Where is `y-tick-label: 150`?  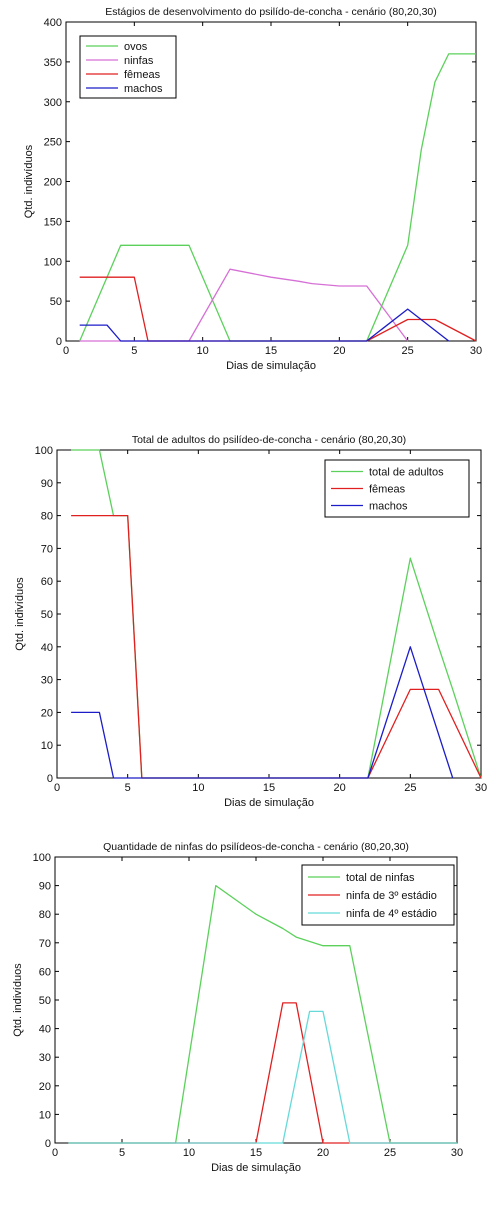
y-tick-label: 150 is located at coordinates (53, 222).